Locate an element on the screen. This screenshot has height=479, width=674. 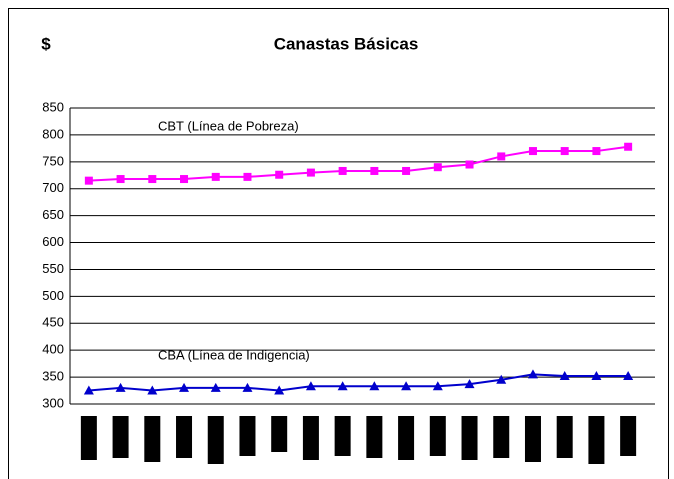
y-tick-label: 500 is located at coordinates (53, 295).